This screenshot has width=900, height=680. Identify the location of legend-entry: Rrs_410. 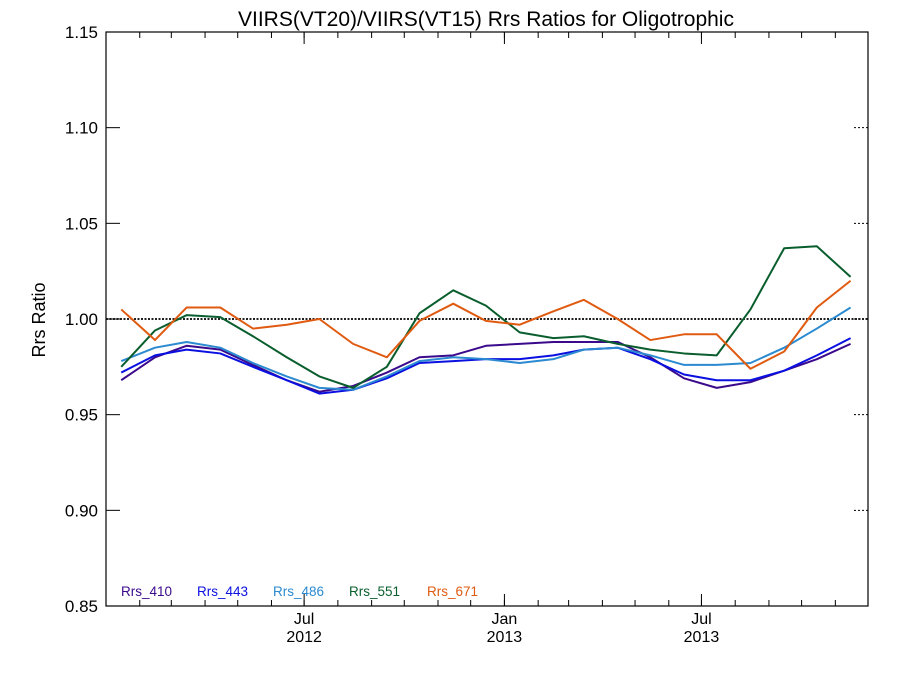
(146, 591).